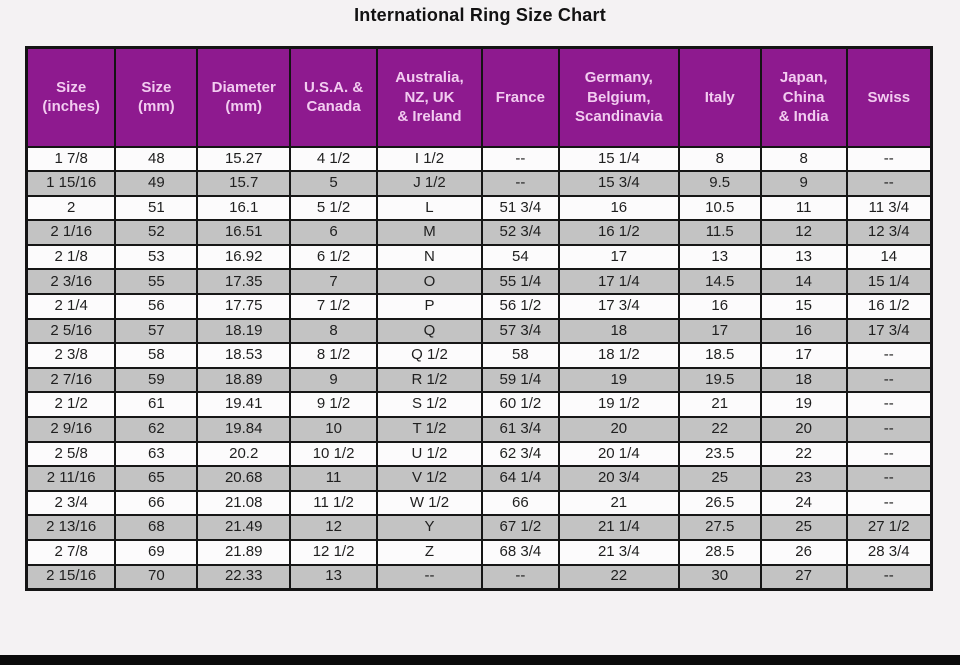 The image size is (960, 665). Describe the element at coordinates (618, 552) in the screenshot. I see `cell: 21 3/4` at that location.